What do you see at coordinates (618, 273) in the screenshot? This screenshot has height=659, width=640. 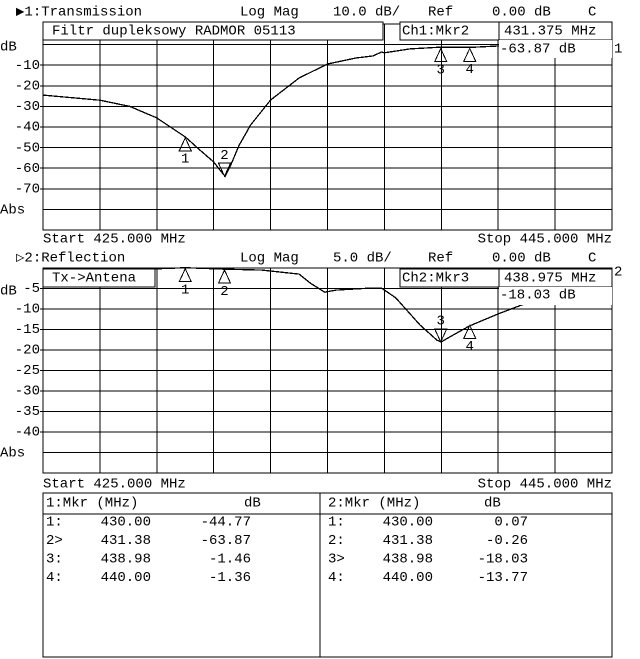 I see `reference-tag: 2` at bounding box center [618, 273].